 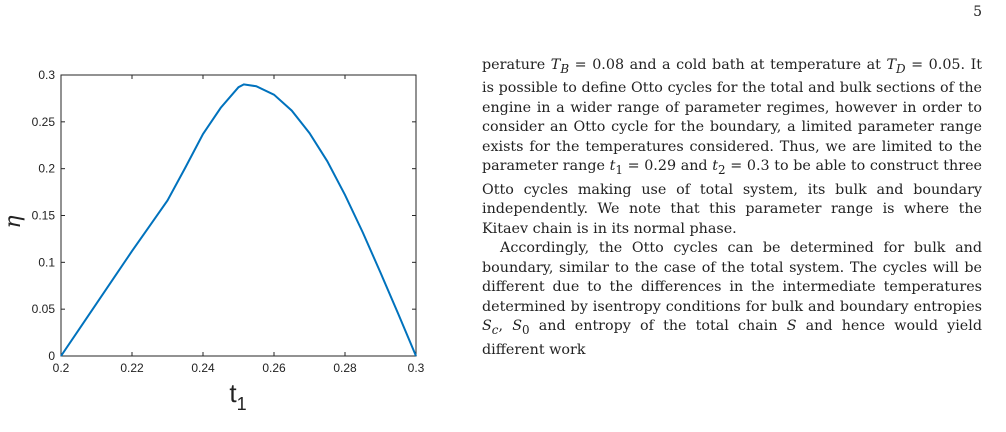 I want to click on x-axis-label: t1, so click(x=237, y=396).